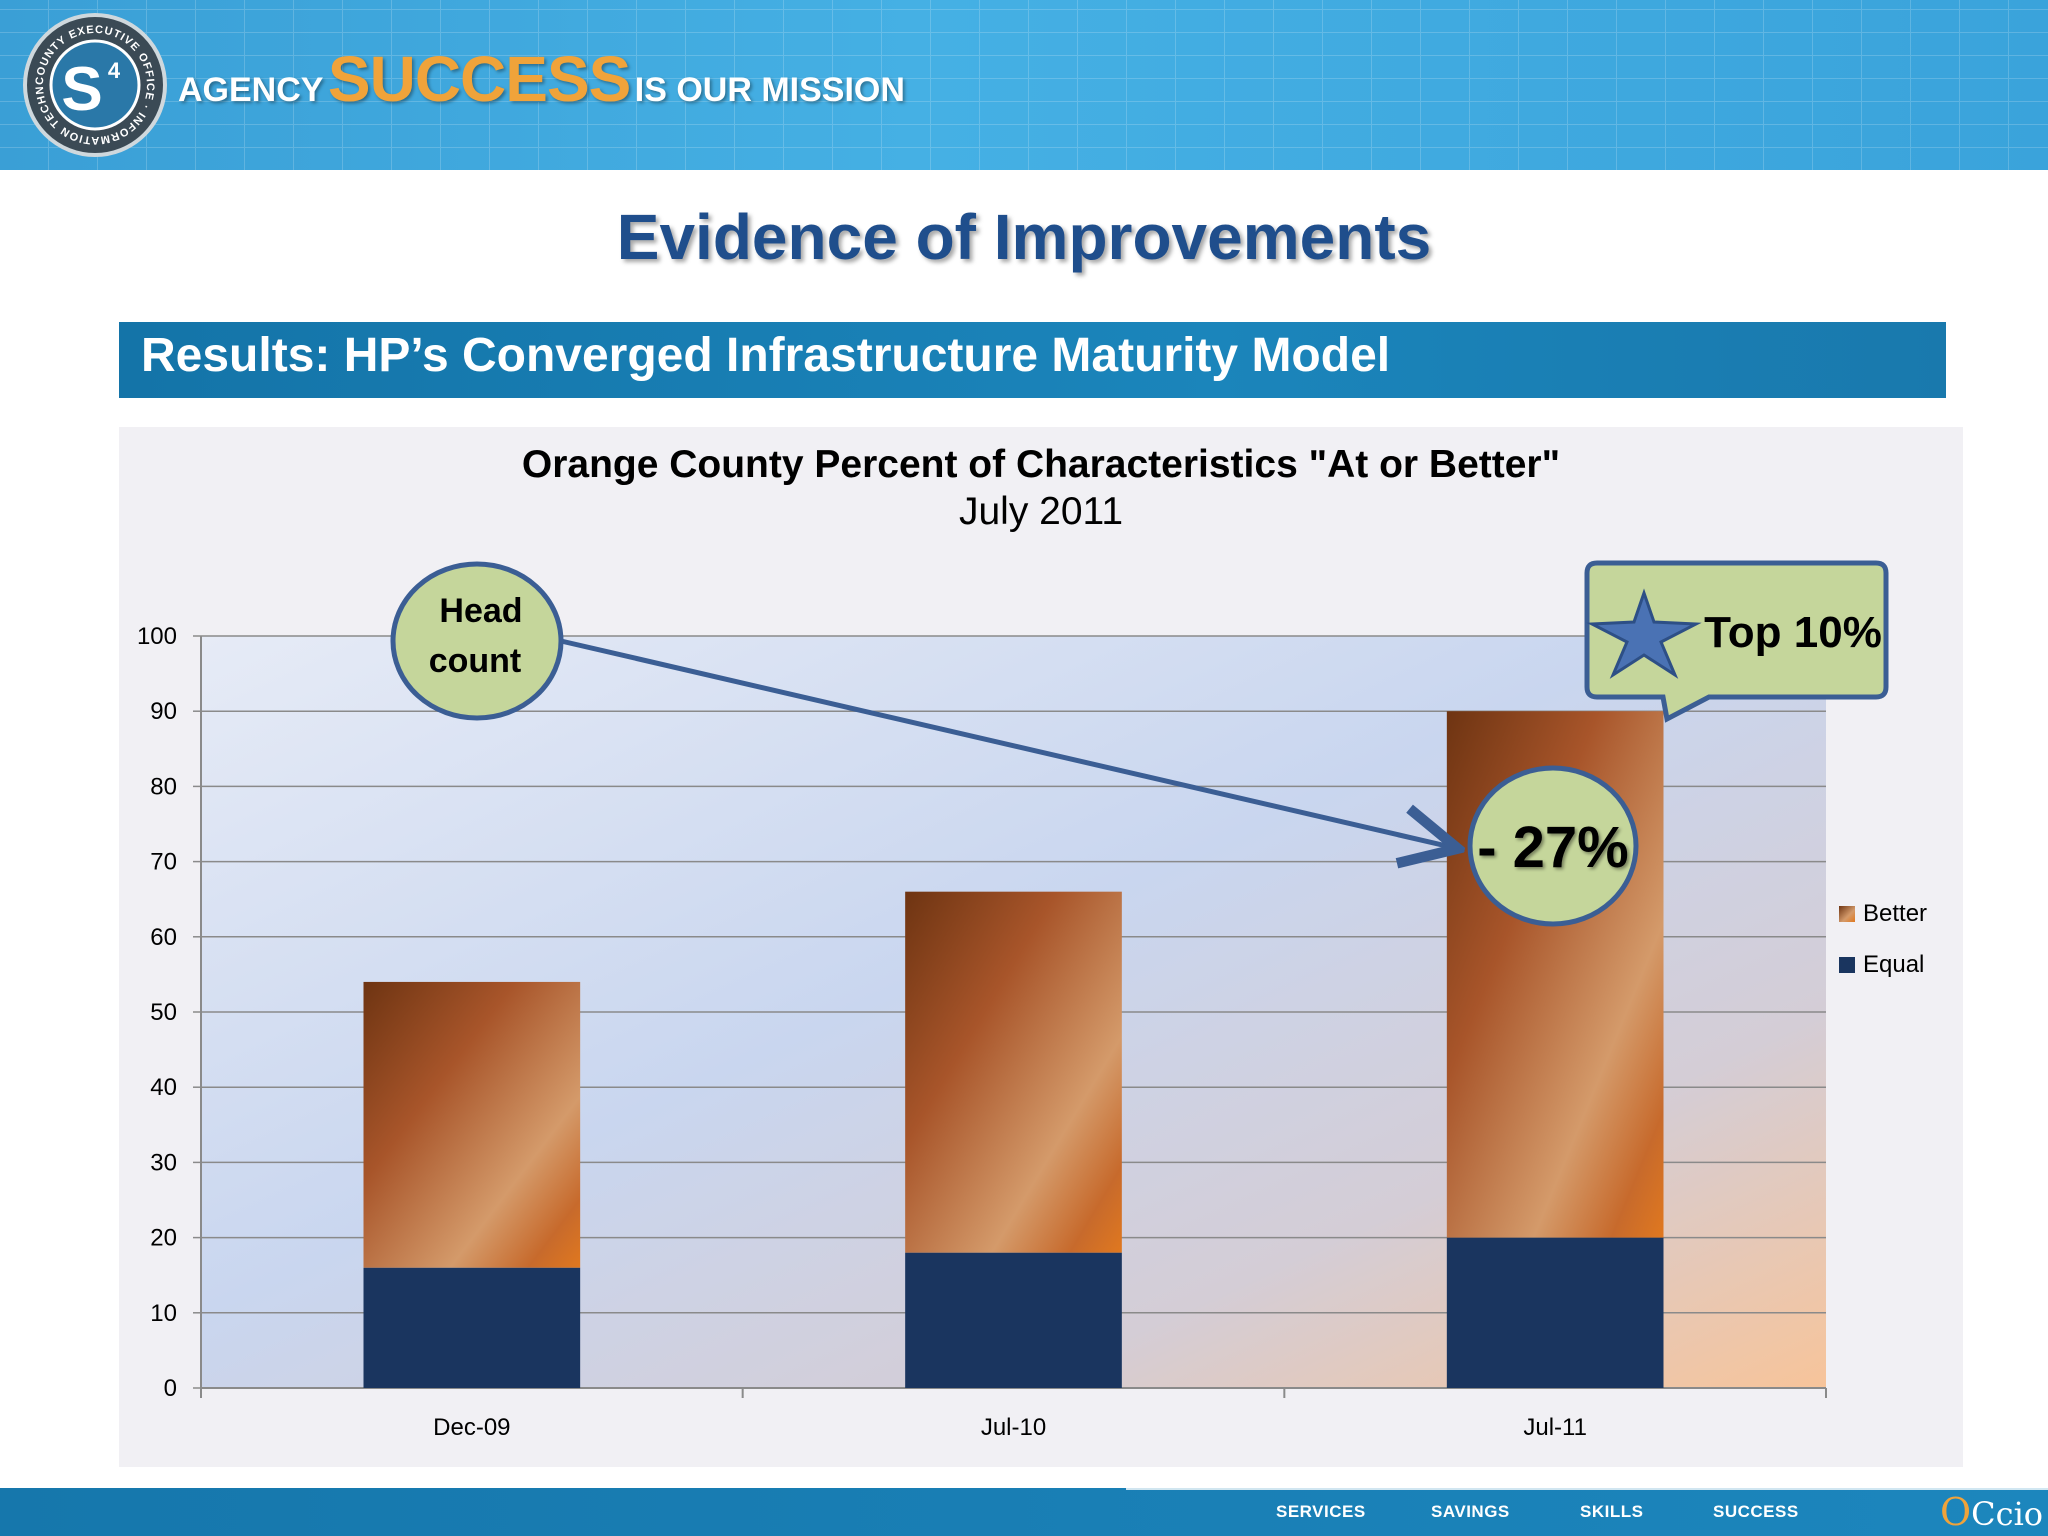 The height and width of the screenshot is (1536, 2048). Describe the element at coordinates (157, 636) in the screenshot. I see `y-tick-label: 100` at that location.